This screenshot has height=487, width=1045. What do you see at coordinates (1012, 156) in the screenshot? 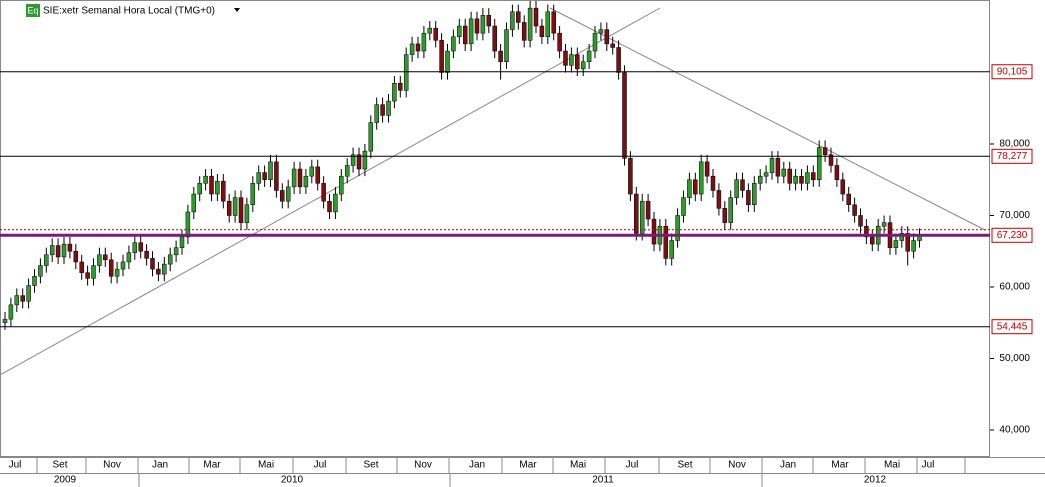
I see `level-label: 78,277` at bounding box center [1012, 156].